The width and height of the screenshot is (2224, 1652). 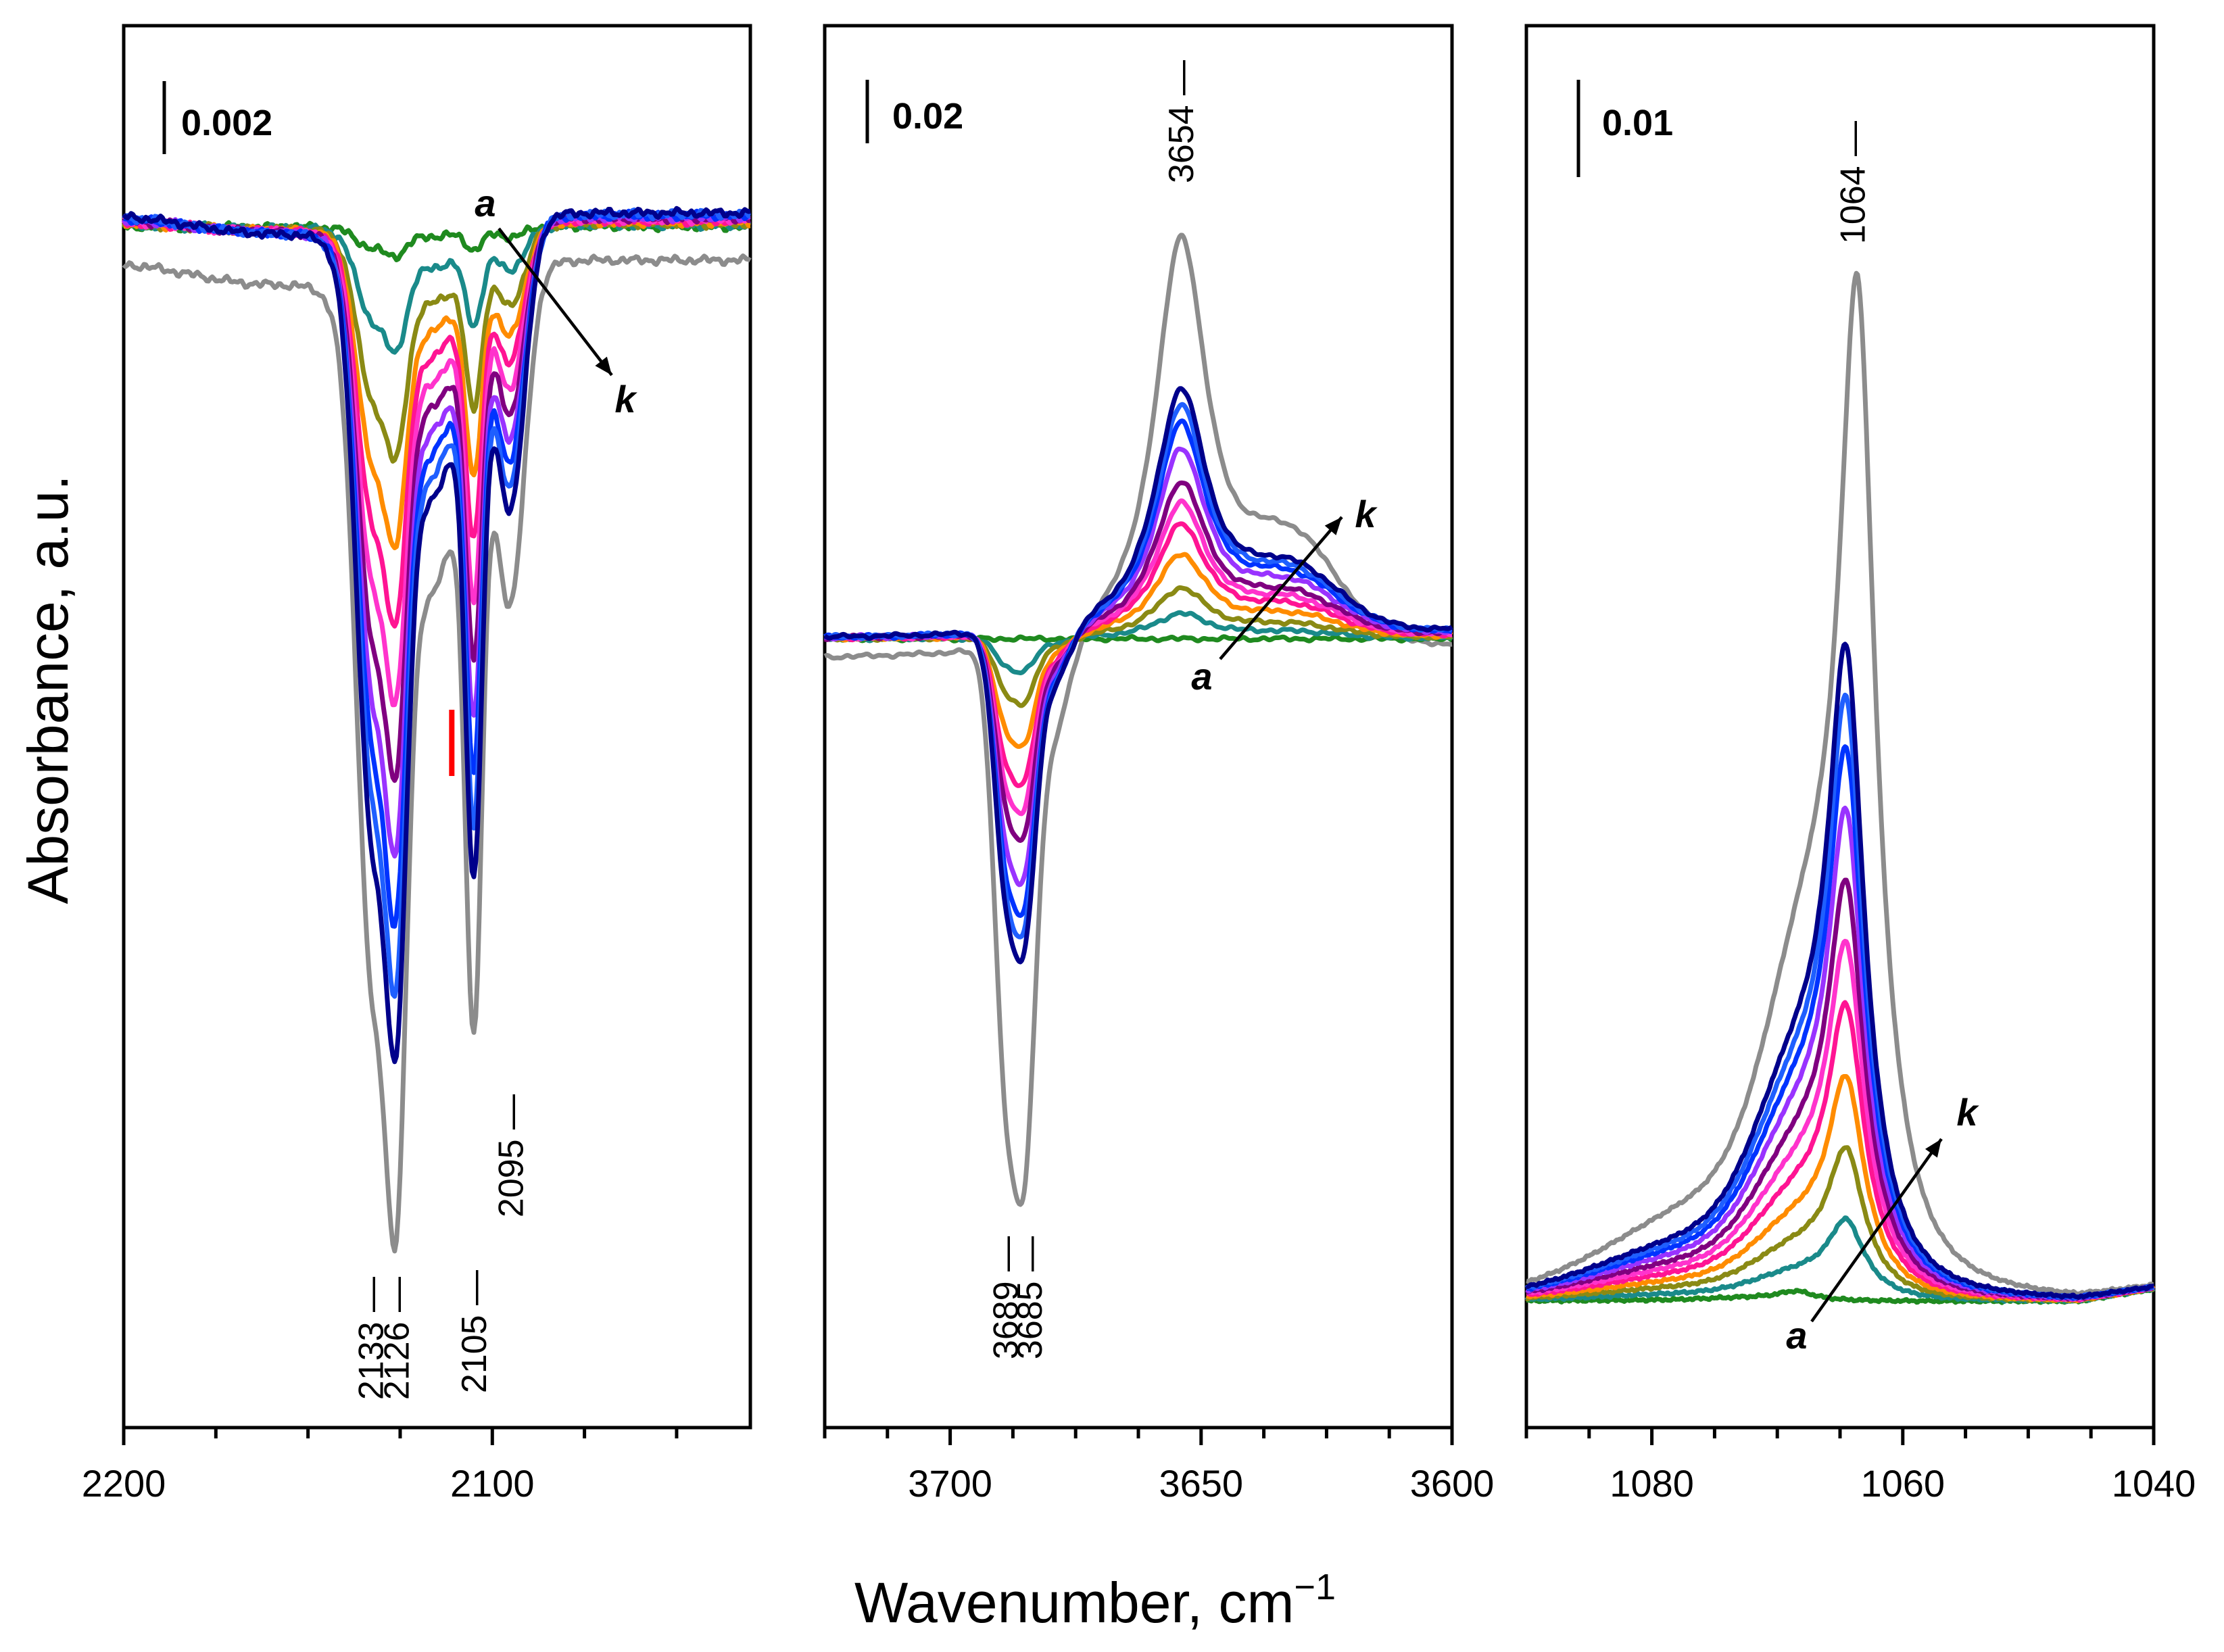 I want to click on x-tick-label: 1060, so click(x=1903, y=1483).